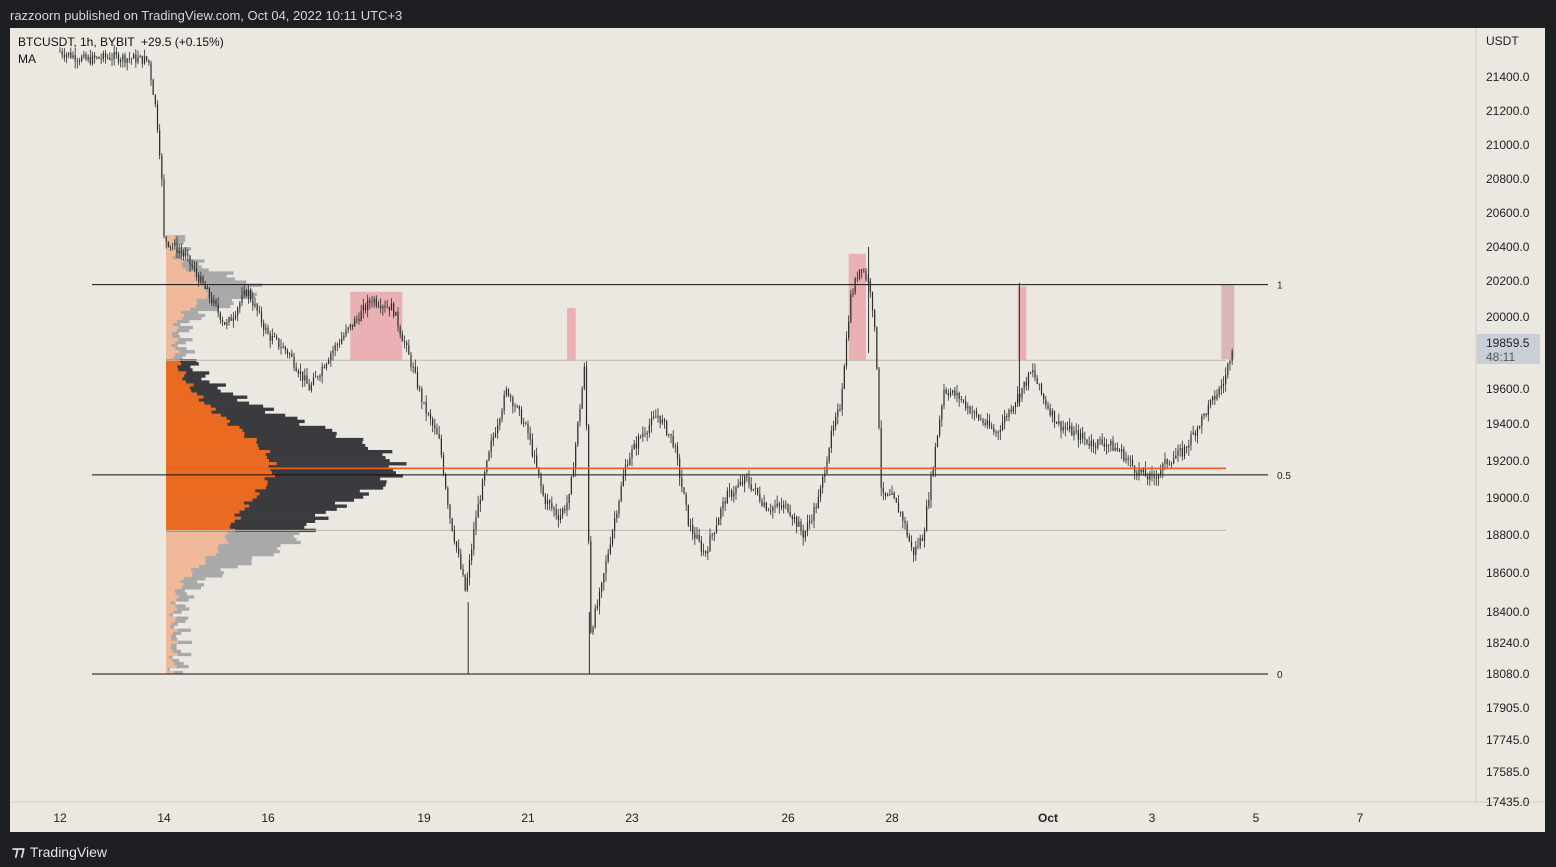 This screenshot has width=1556, height=867. Describe the element at coordinates (1508, 247) in the screenshot. I see `price-tick-label: 20400.0` at that location.